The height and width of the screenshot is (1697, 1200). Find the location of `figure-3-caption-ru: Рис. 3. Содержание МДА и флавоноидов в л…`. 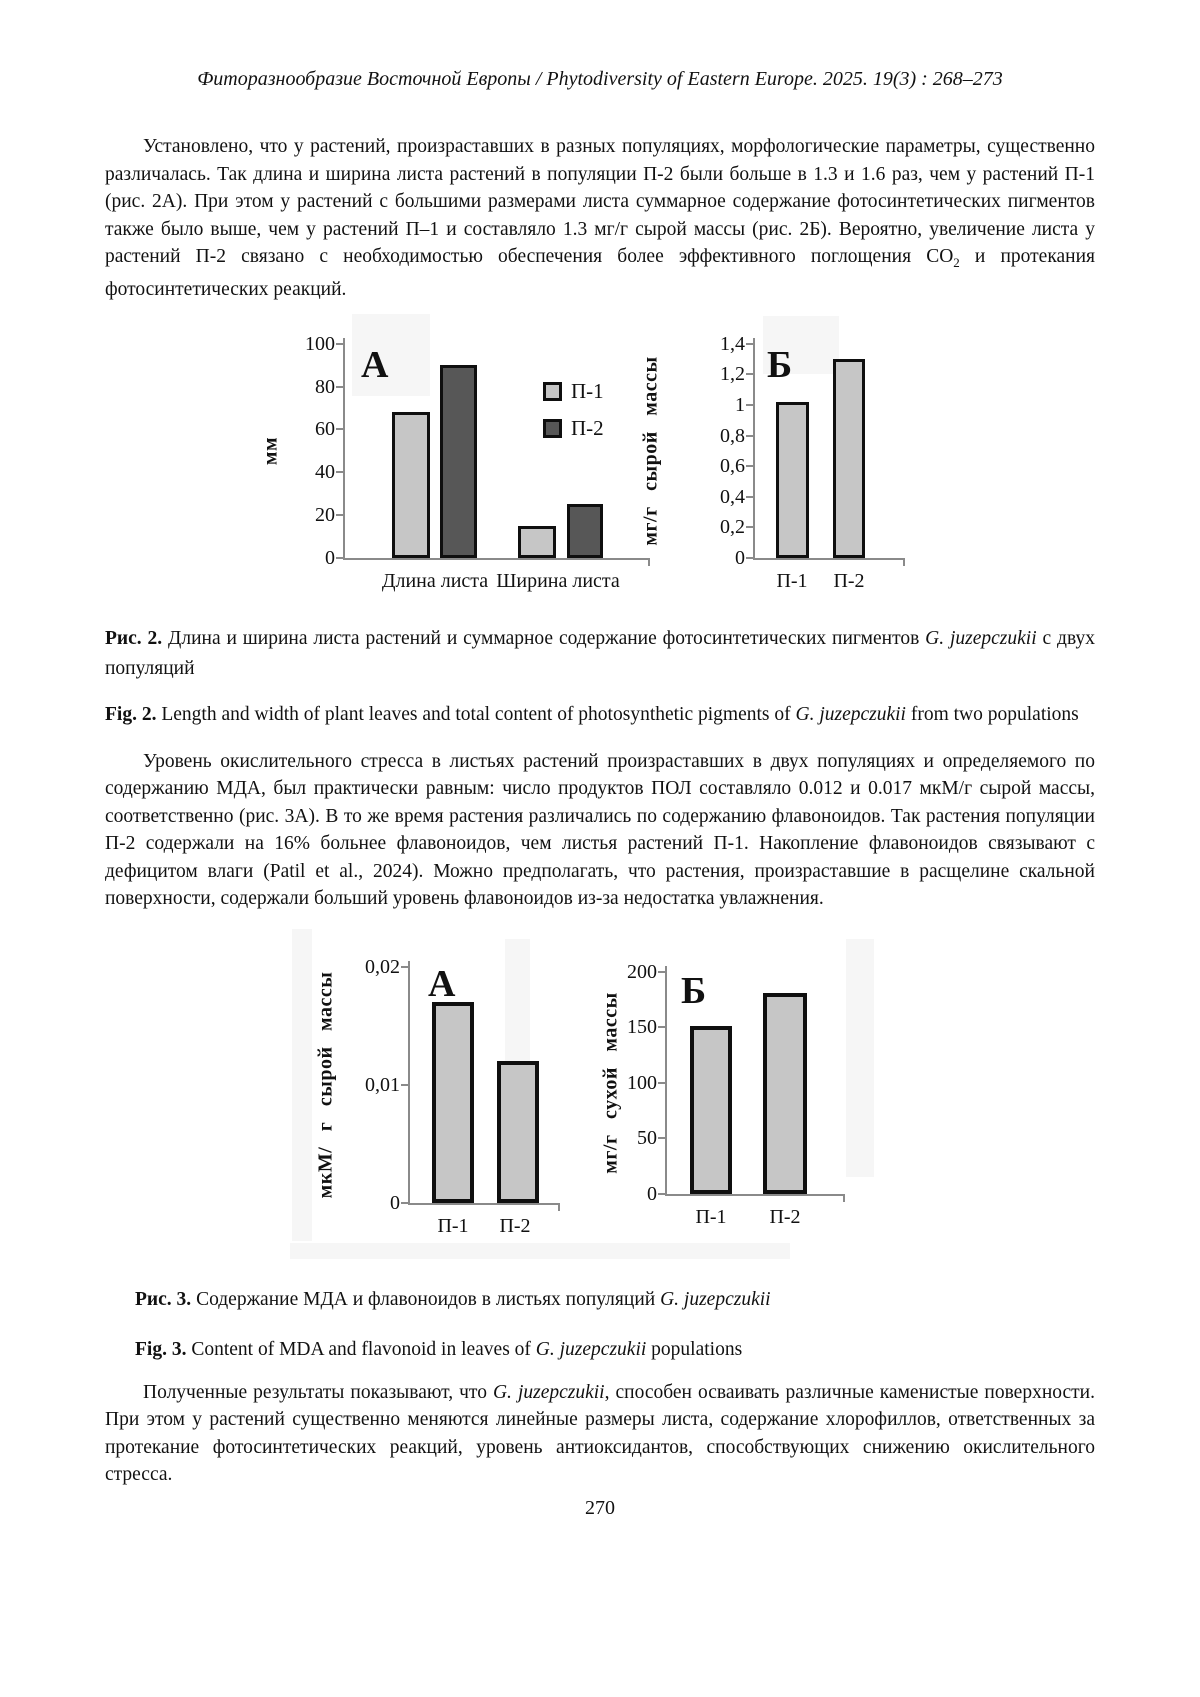

figure-3-caption-ru: Рис. 3. Содержание МДА и флавоноидов в л… is located at coordinates (615, 1300).